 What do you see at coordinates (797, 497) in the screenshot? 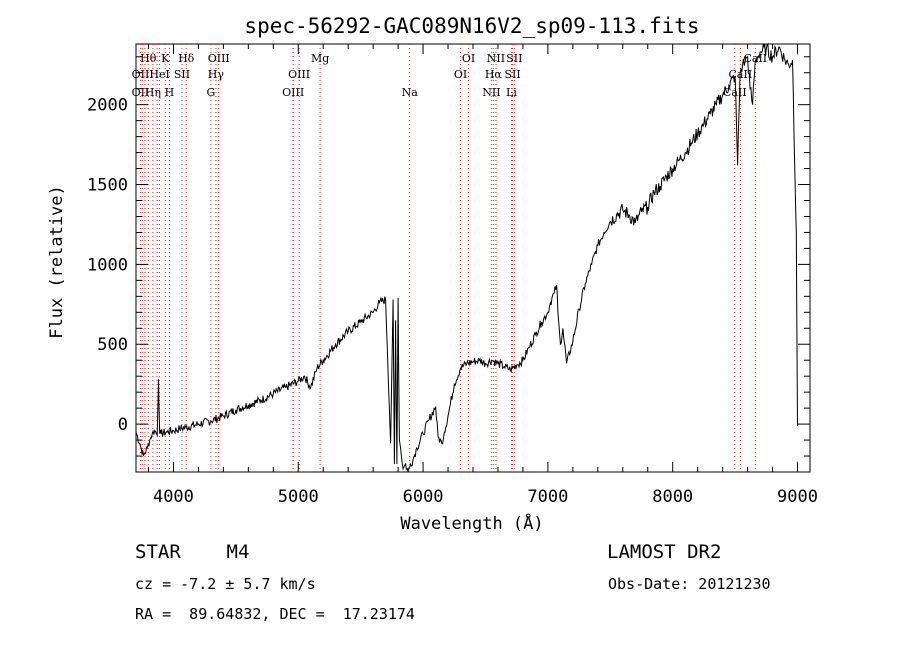
I see `x-tick-label: 9000` at bounding box center [797, 497].